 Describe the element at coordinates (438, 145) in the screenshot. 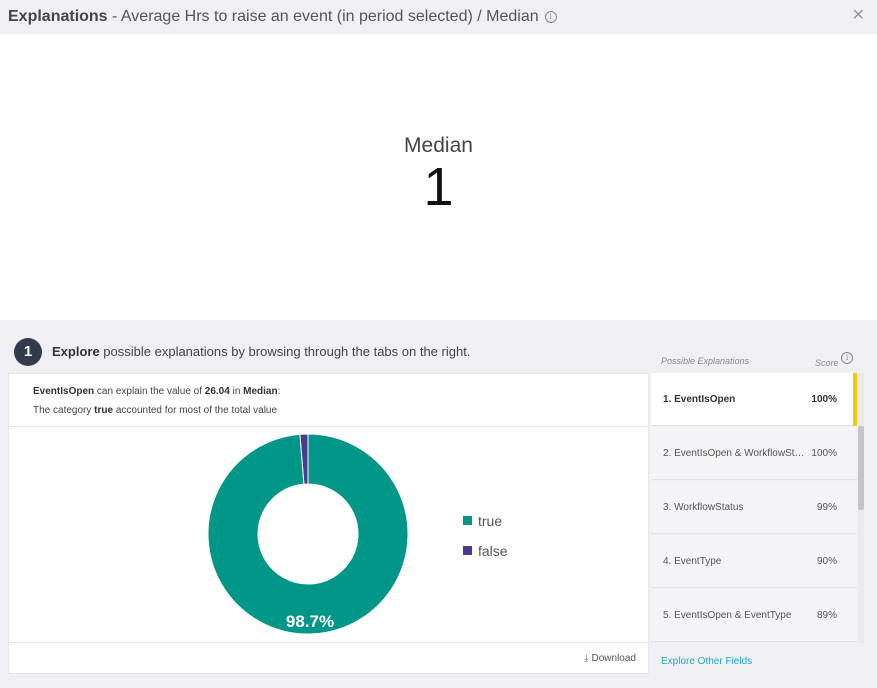

I see `metric-label: Median` at that location.